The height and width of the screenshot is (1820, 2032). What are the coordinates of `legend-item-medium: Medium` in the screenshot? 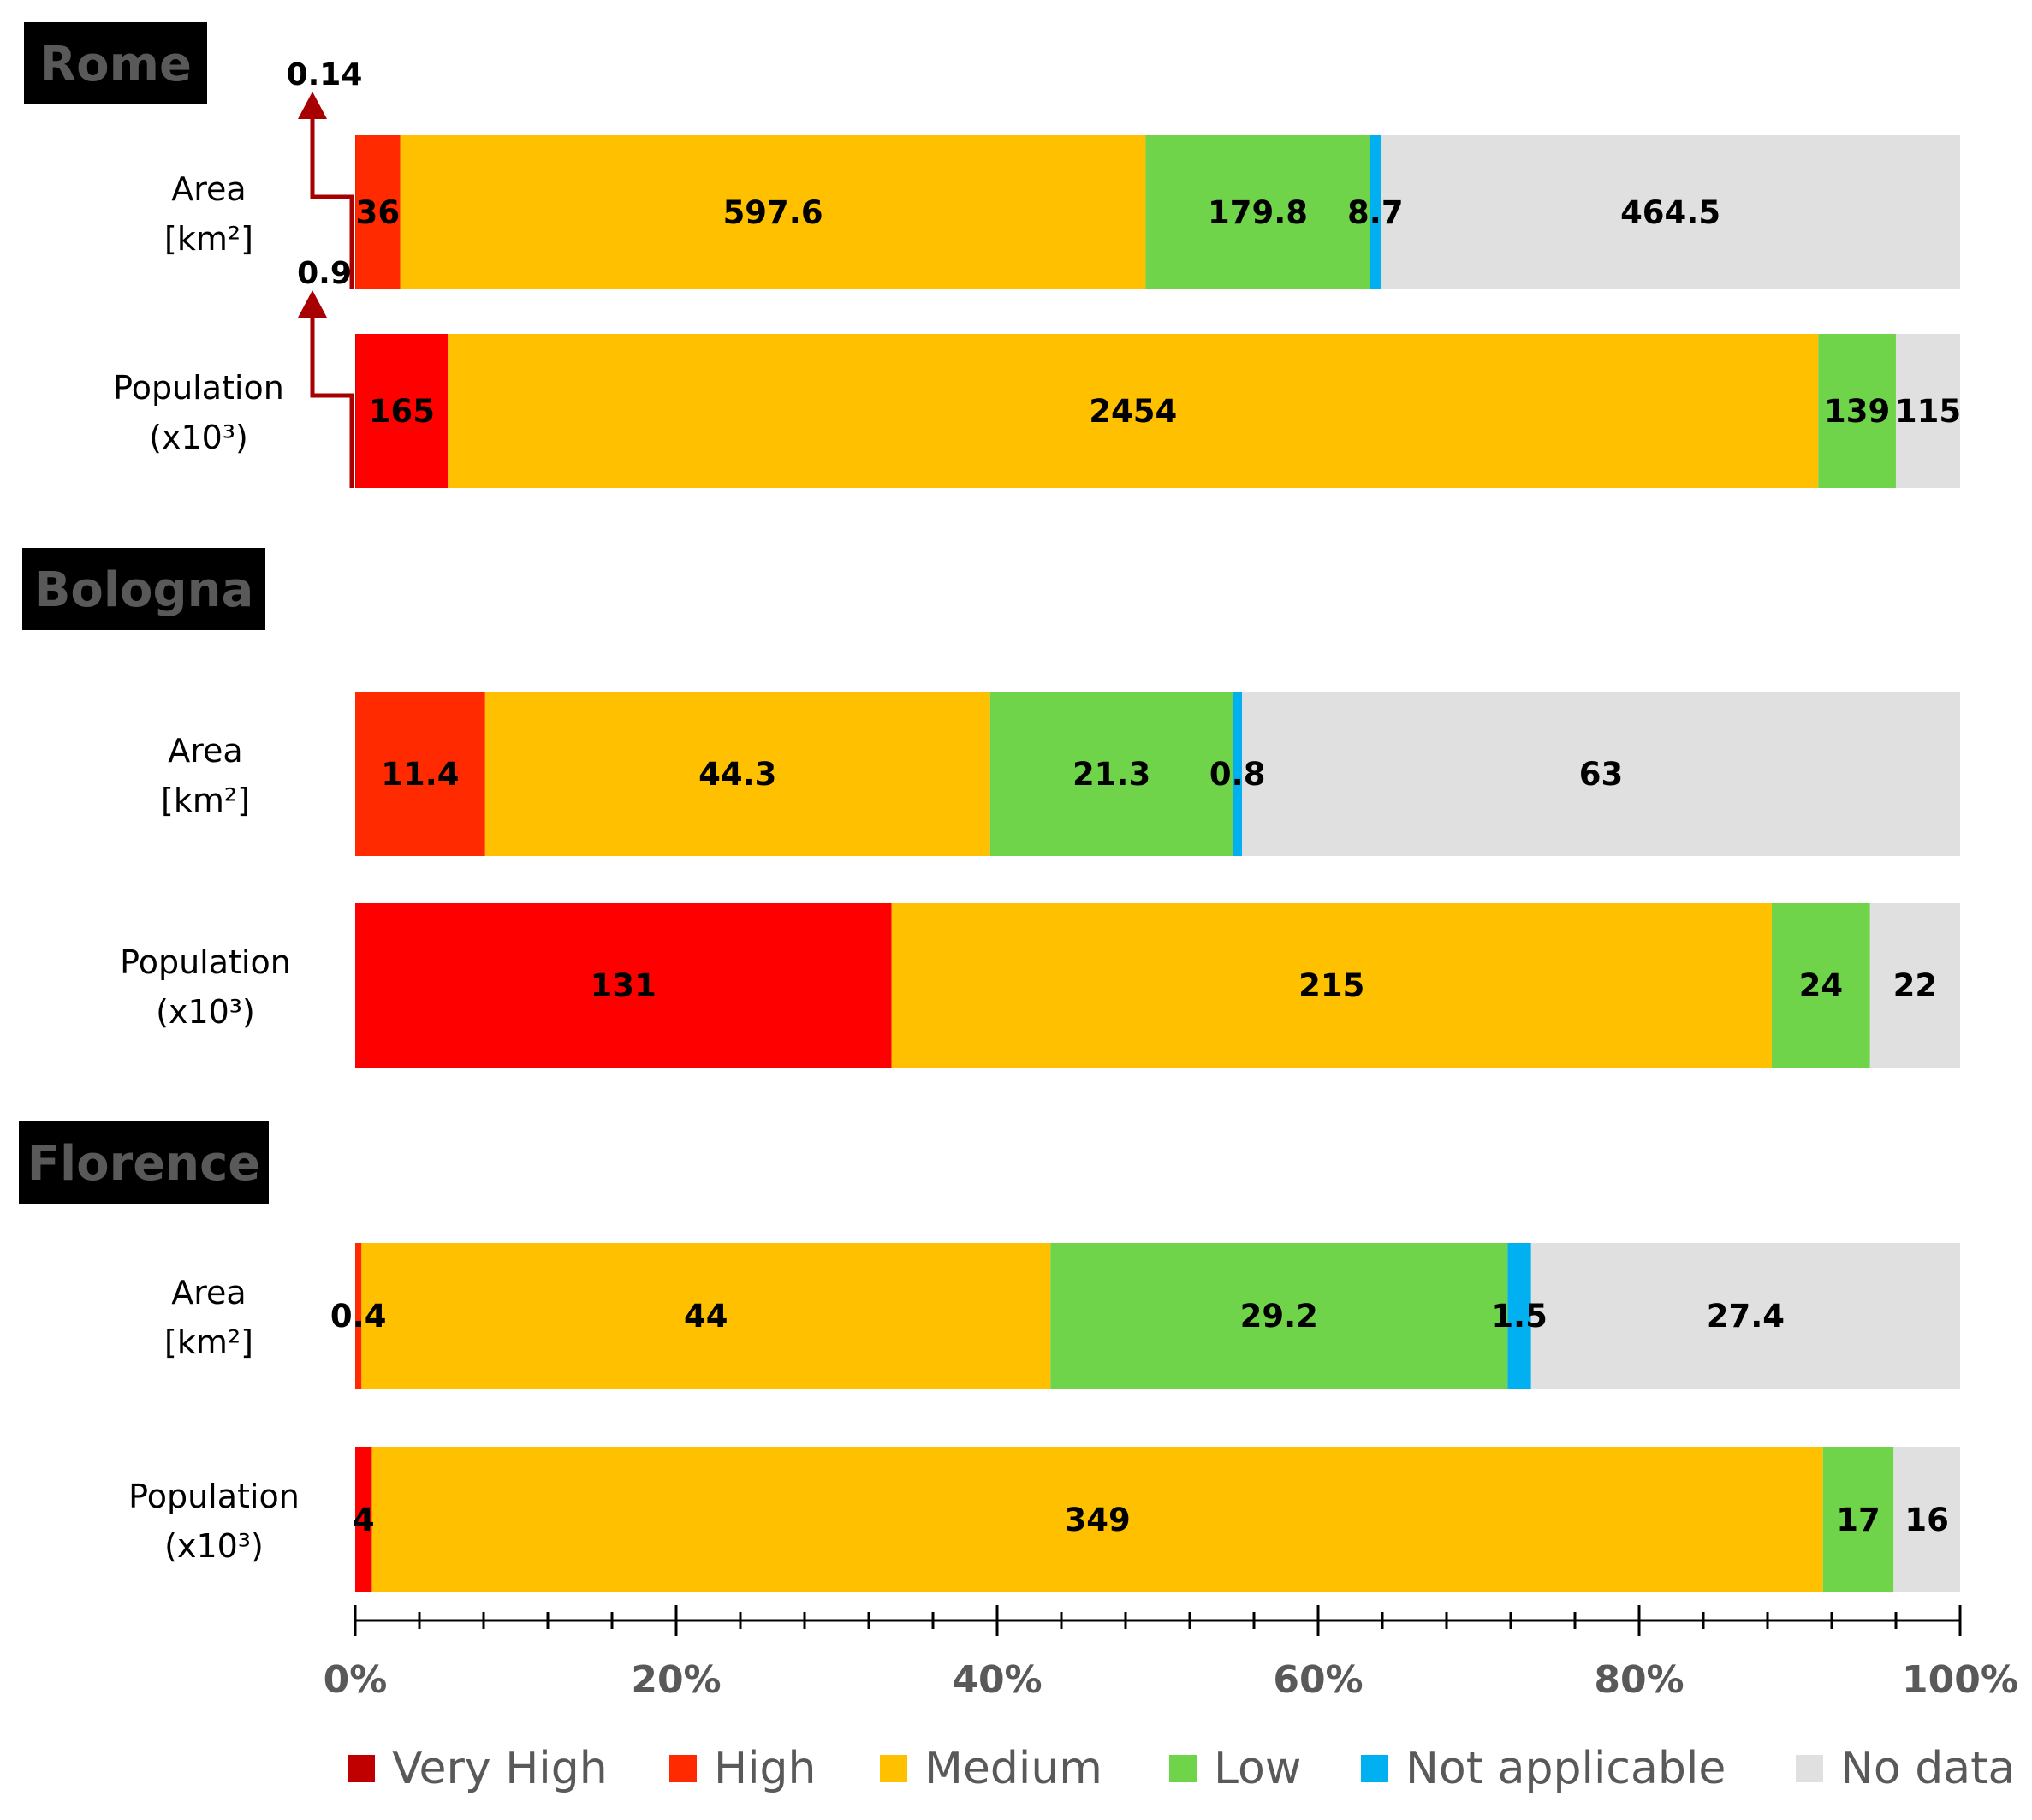 It's located at (991, 1768).